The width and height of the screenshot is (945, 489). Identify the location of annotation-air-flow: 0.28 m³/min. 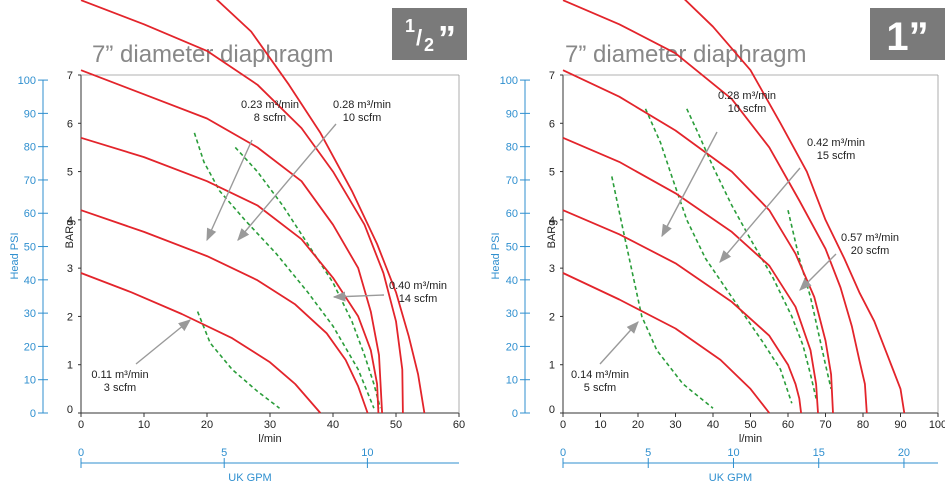
(362, 105).